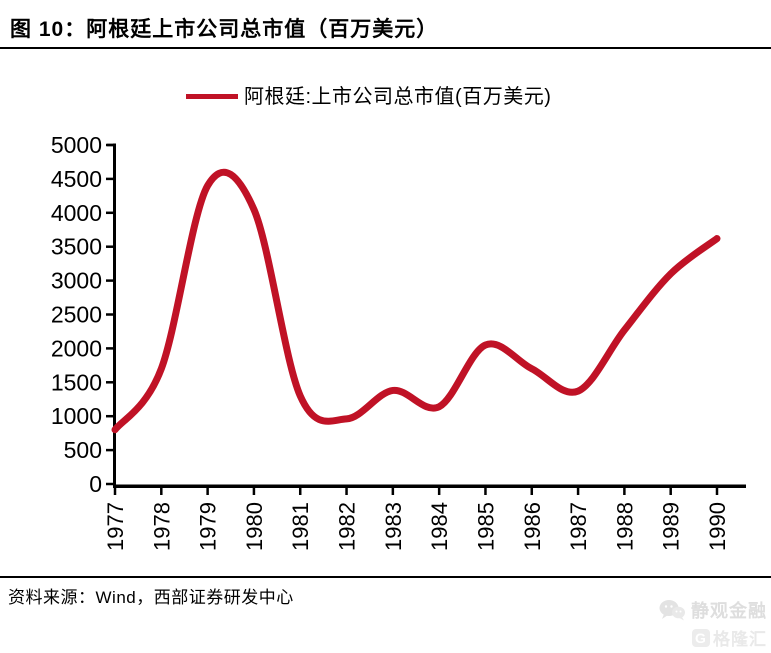 Image resolution: width=771 pixels, height=653 pixels. What do you see at coordinates (624, 526) in the screenshot?
I see `x-tick-label: 1988` at bounding box center [624, 526].